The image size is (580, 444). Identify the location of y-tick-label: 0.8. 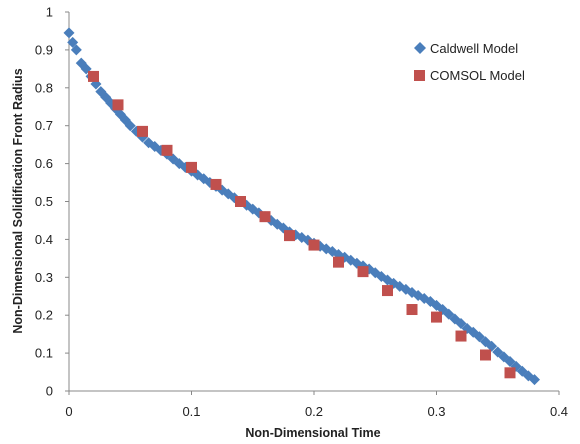
(44, 87).